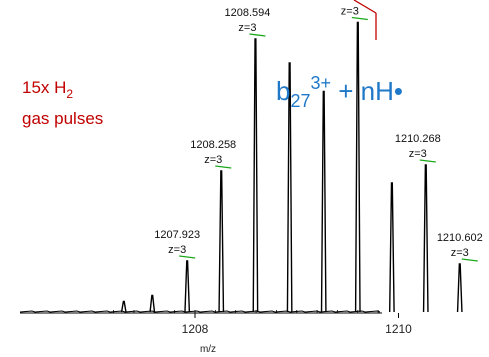 This screenshot has width=489, height=357. What do you see at coordinates (62, 118) in the screenshot?
I see `pulses-annotation-line2: gas pulses` at bounding box center [62, 118].